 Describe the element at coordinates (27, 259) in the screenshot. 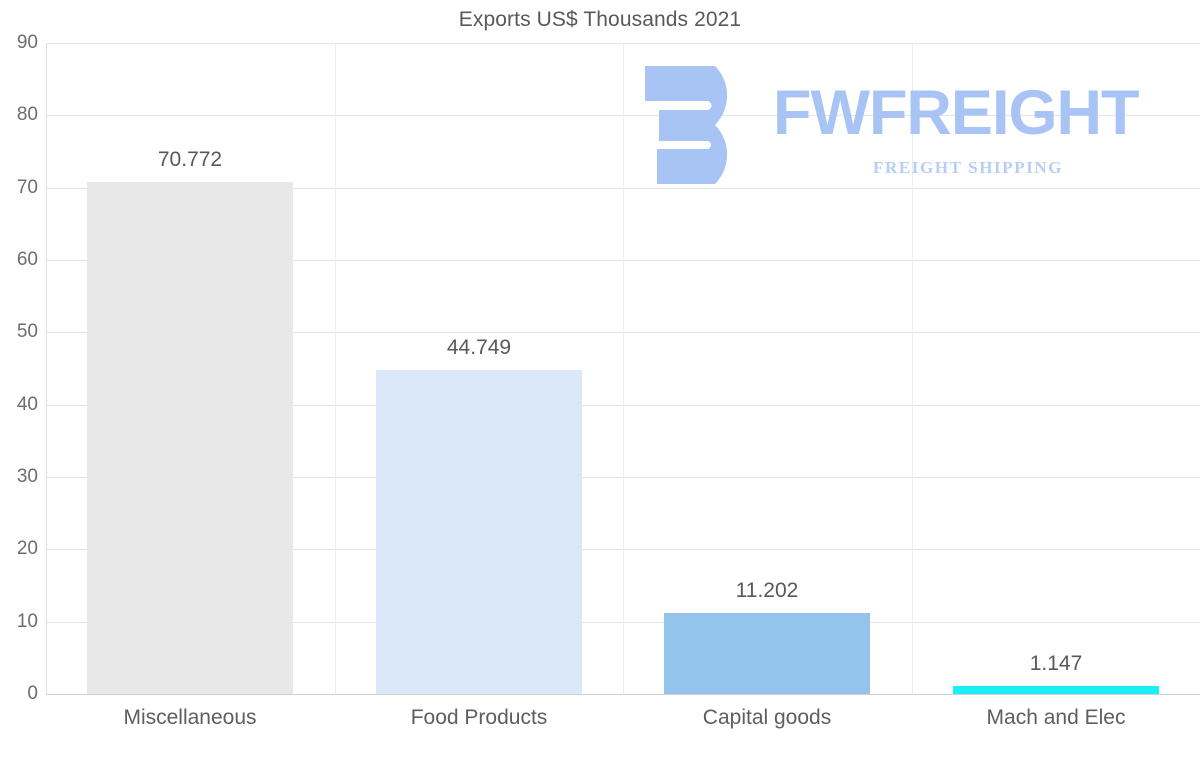

I see `y-axis-tick-label: 60` at that location.